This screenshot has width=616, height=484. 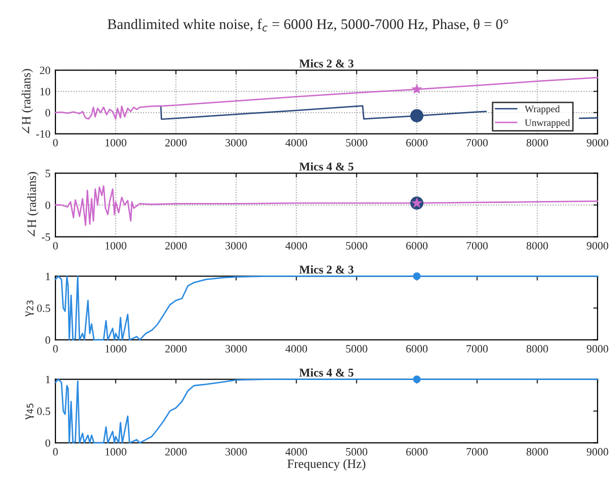 What do you see at coordinates (326, 465) in the screenshot?
I see `x-axis-title: Frequency (Hz)` at bounding box center [326, 465].